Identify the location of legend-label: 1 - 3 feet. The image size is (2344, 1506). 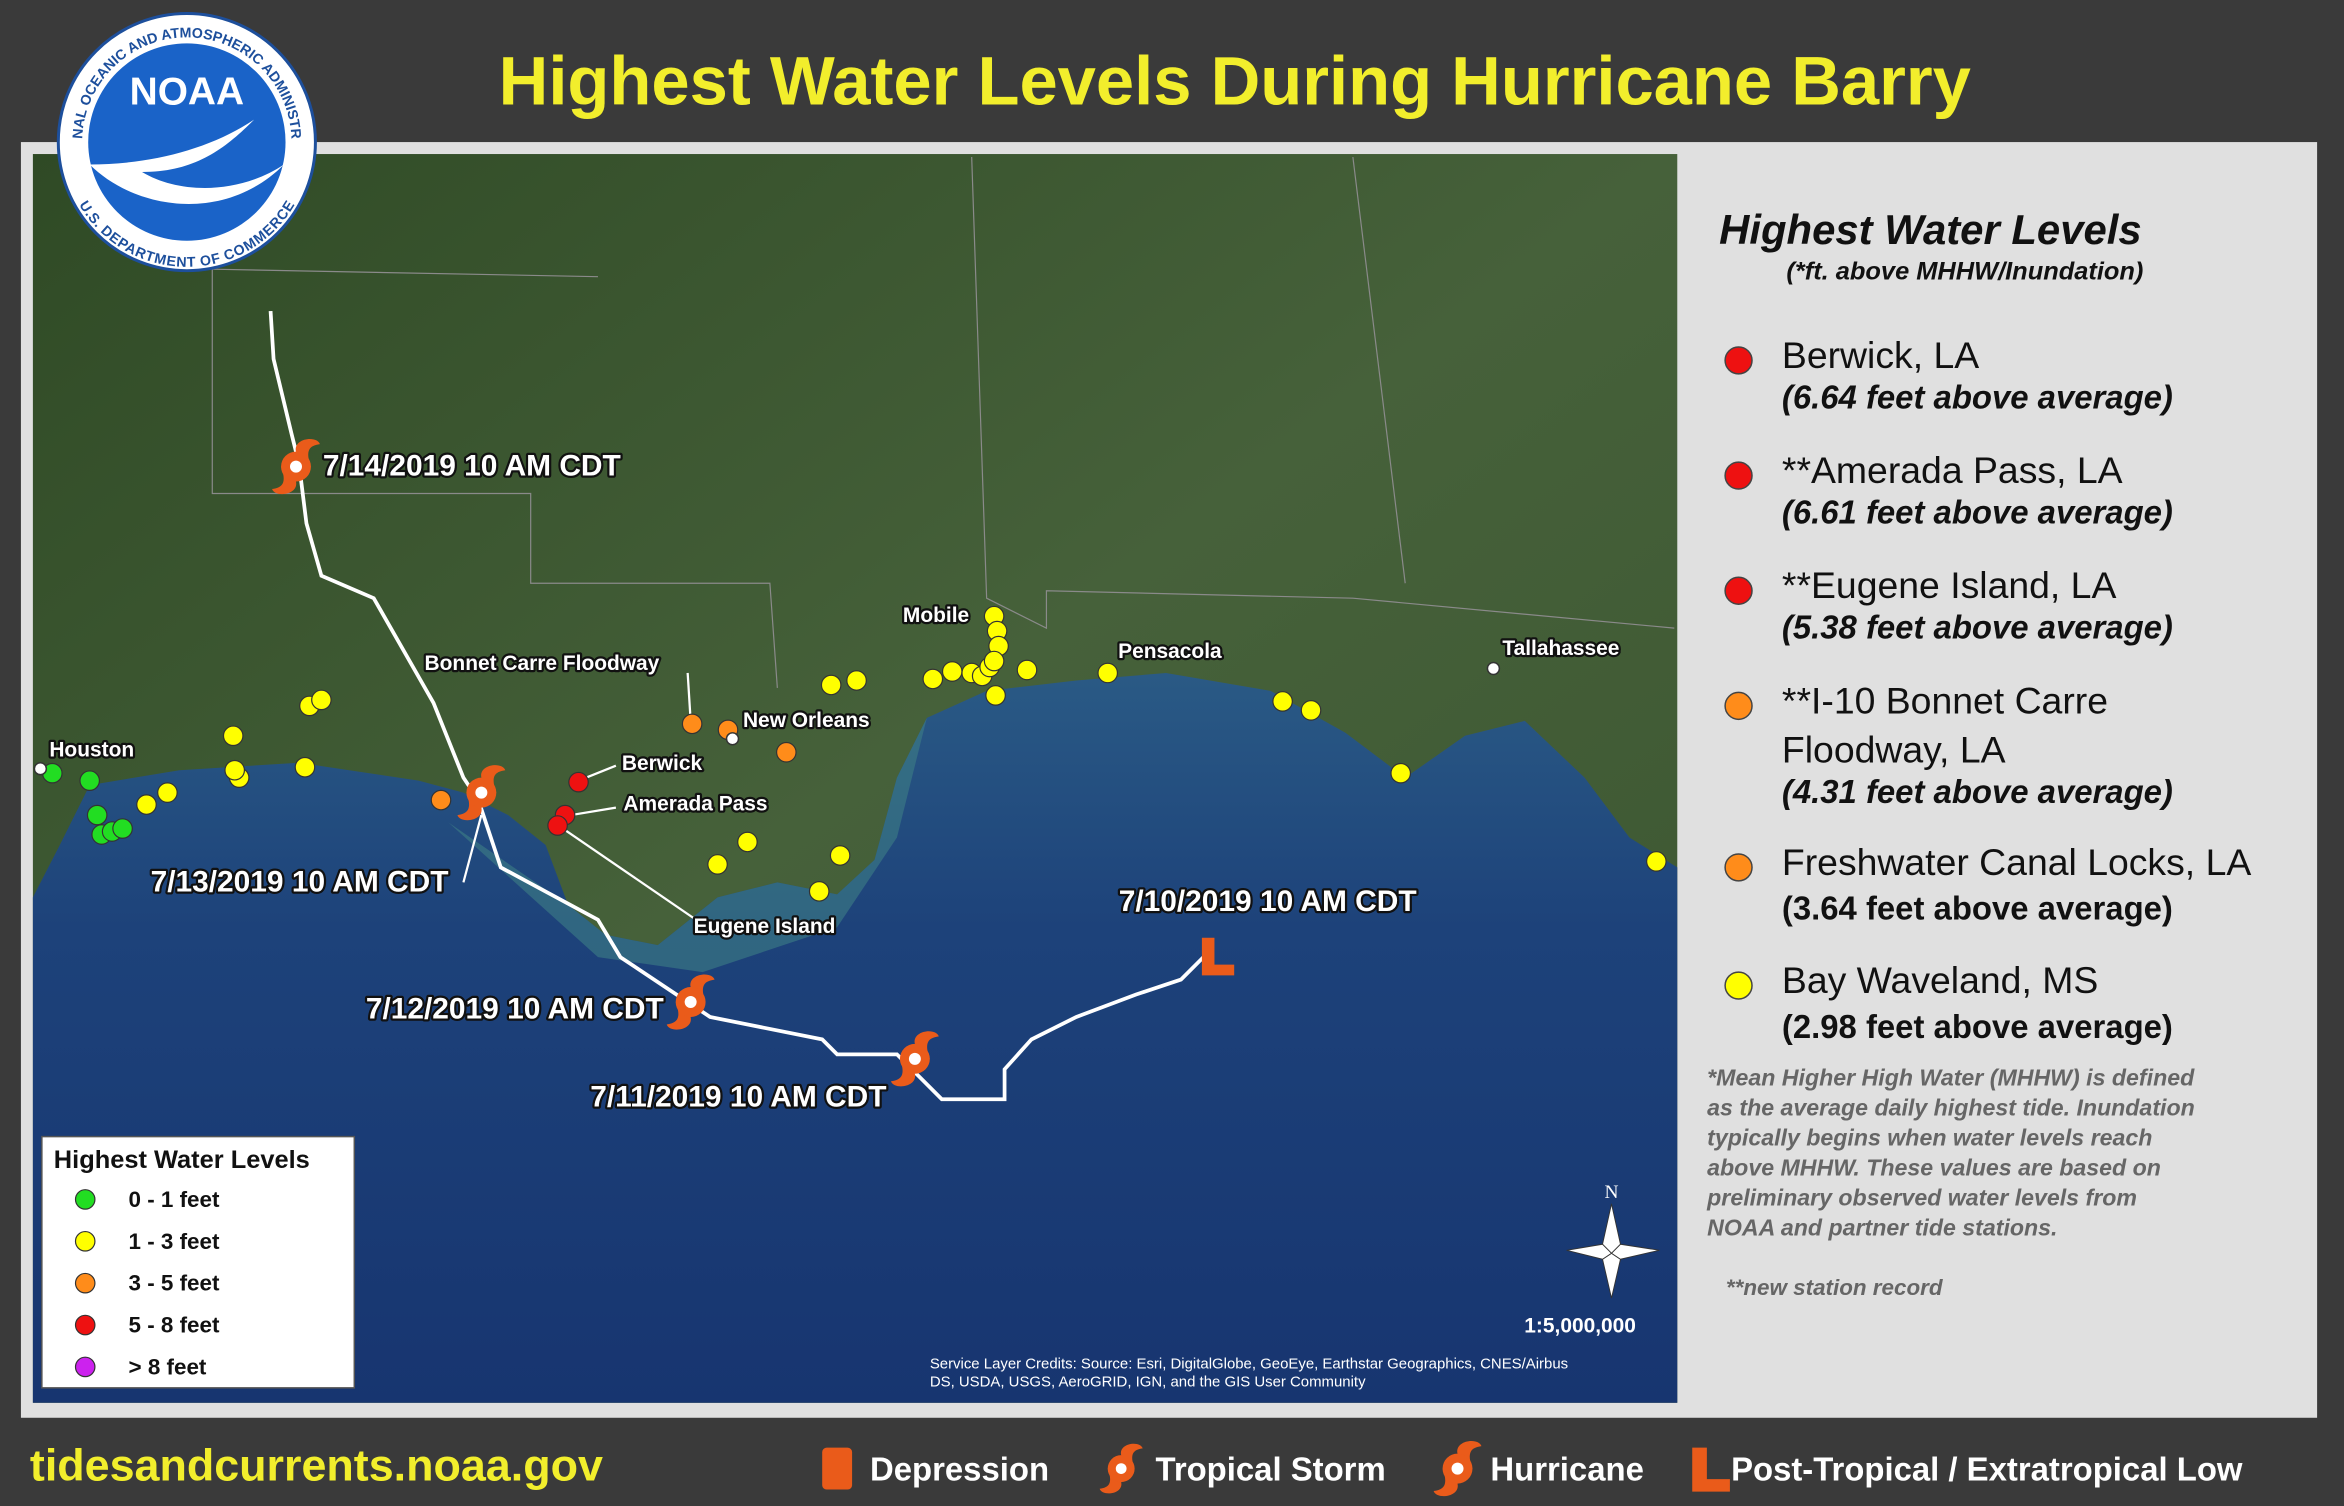
(174, 1241).